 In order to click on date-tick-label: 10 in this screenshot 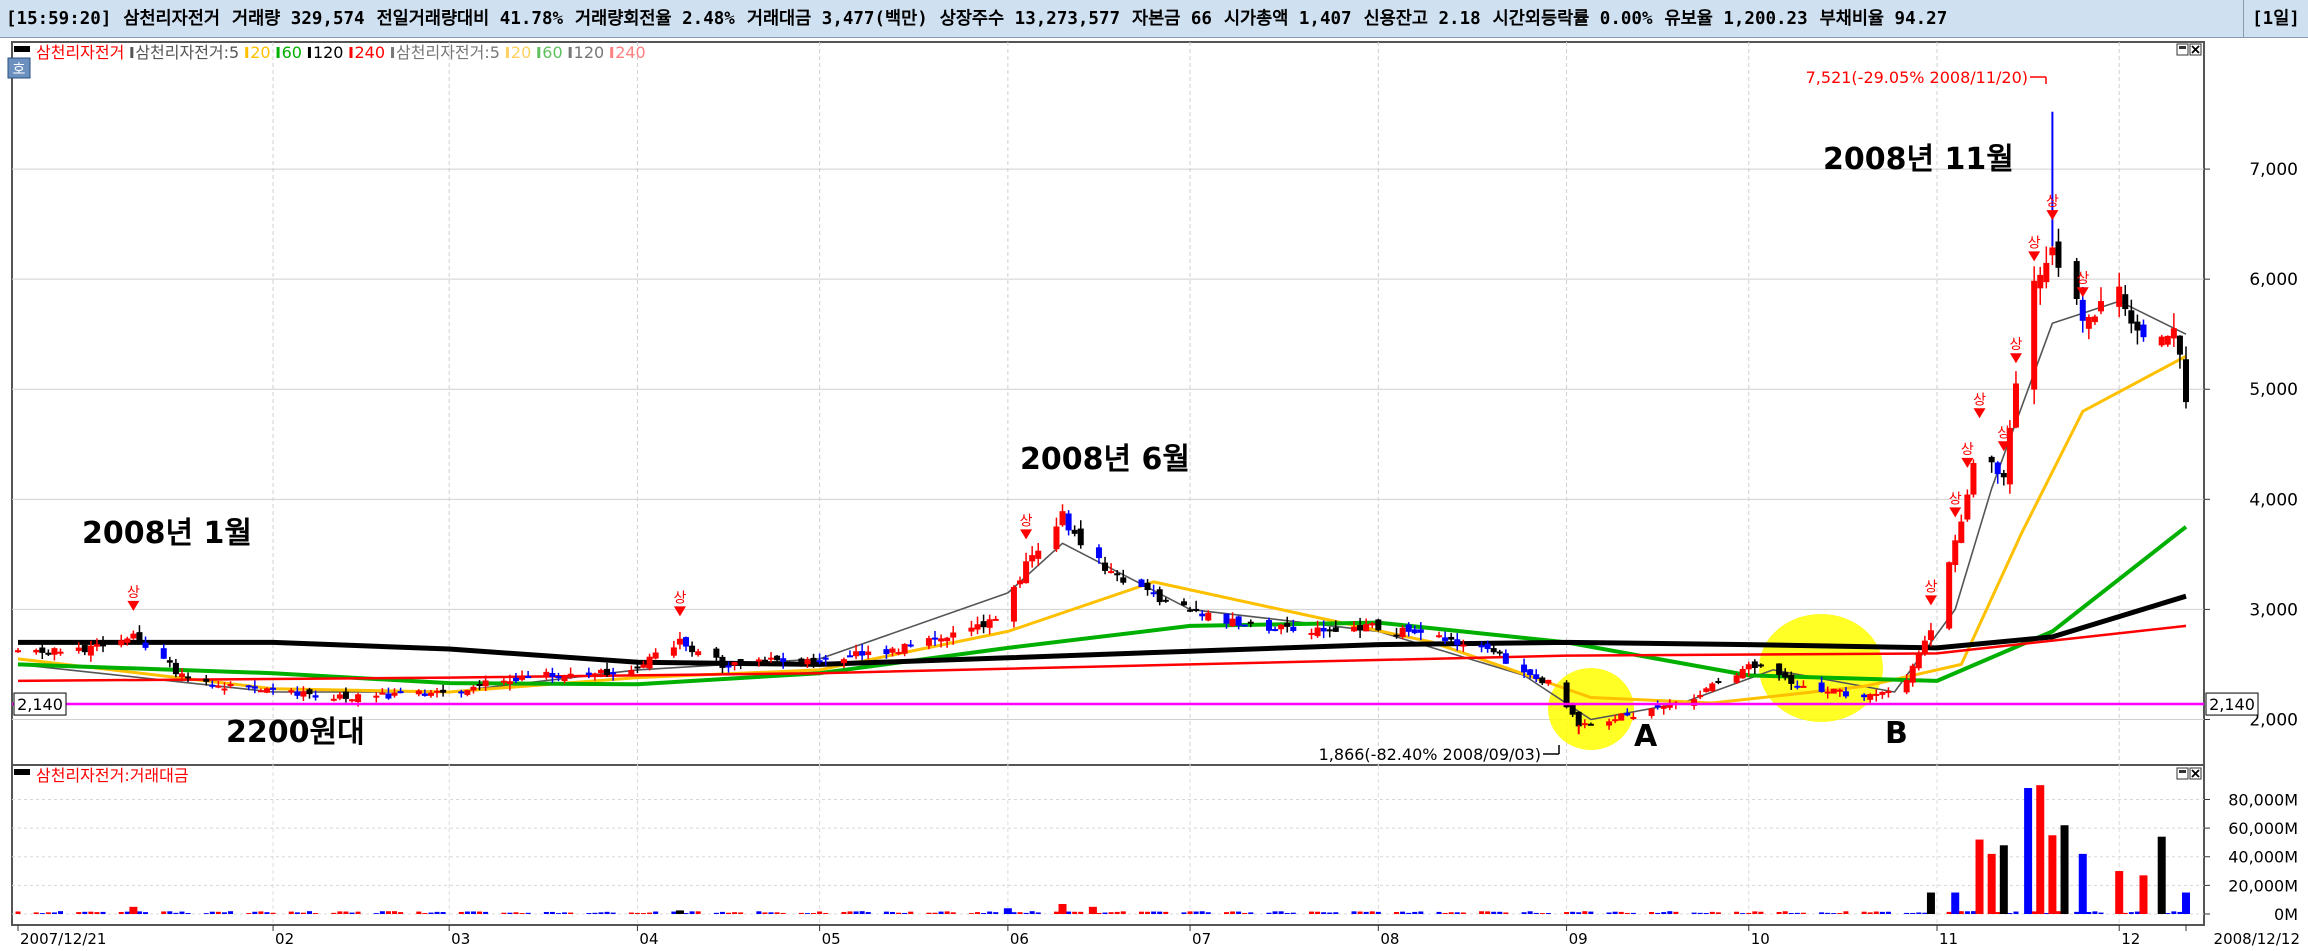, I will do `click(1760, 939)`.